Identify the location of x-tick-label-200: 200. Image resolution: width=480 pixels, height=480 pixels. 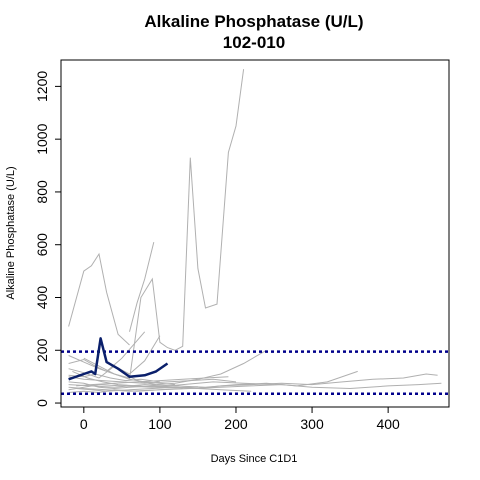
(236, 424).